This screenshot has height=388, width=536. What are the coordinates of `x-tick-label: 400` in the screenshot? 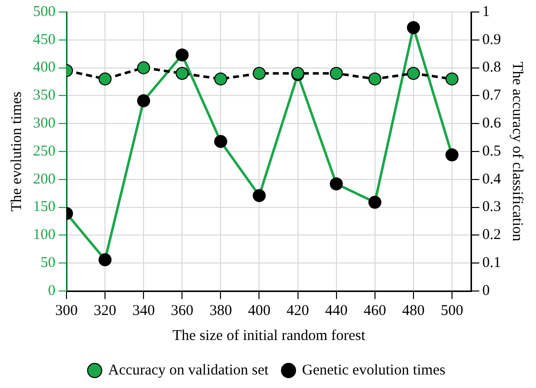 It's located at (259, 310).